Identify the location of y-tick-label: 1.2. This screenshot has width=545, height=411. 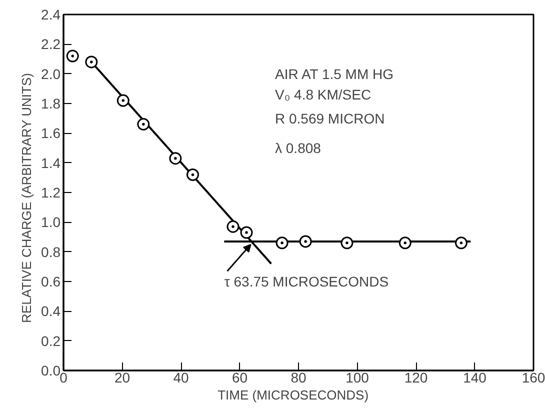
(51, 192).